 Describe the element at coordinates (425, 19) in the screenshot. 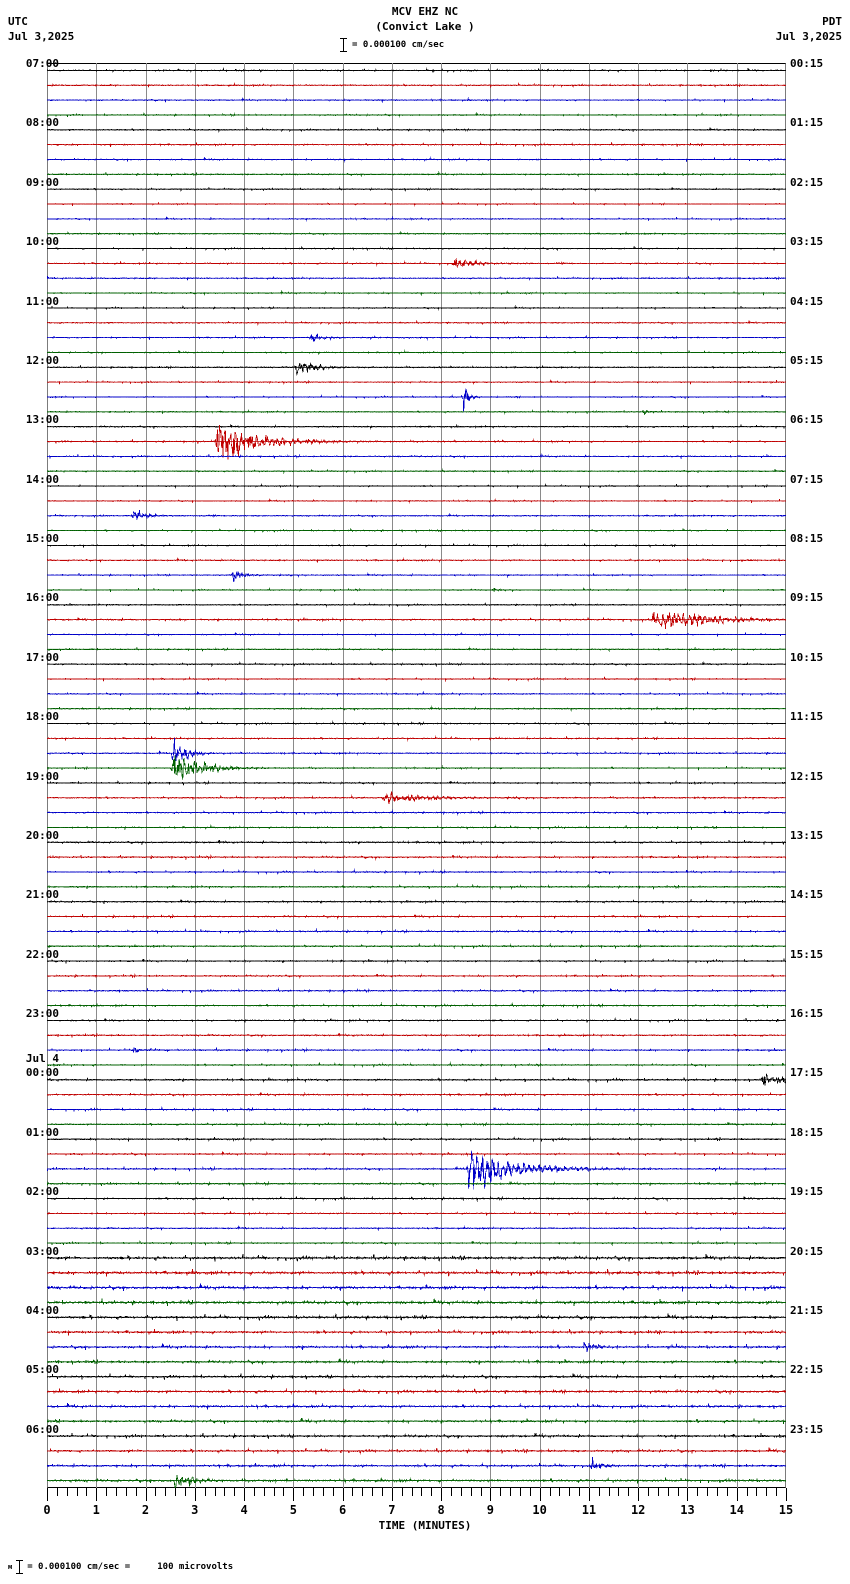

I see `header-station-block: MCV EHZ NC (Convict Lake )` at that location.